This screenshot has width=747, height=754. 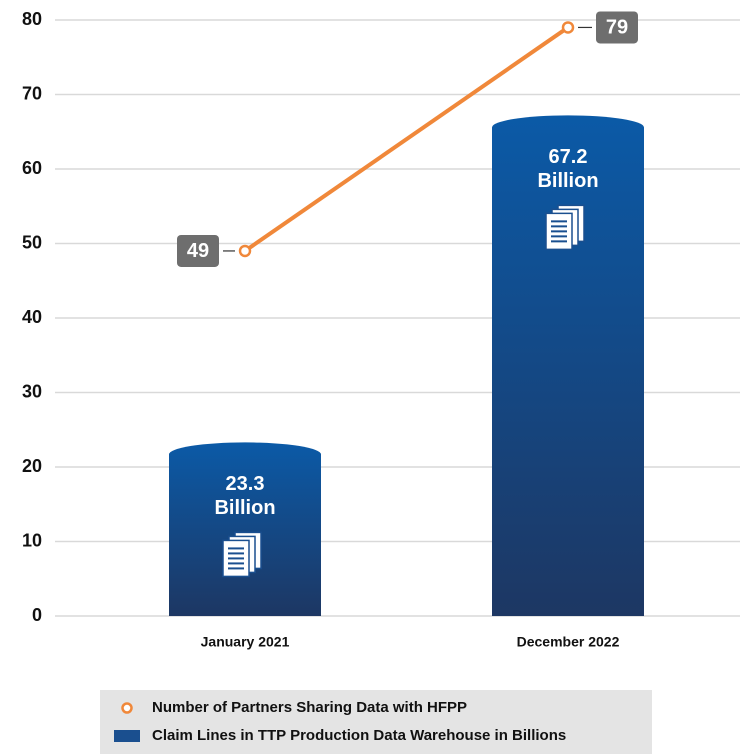 What do you see at coordinates (32, 391) in the screenshot?
I see `y-tick-label: 30` at bounding box center [32, 391].